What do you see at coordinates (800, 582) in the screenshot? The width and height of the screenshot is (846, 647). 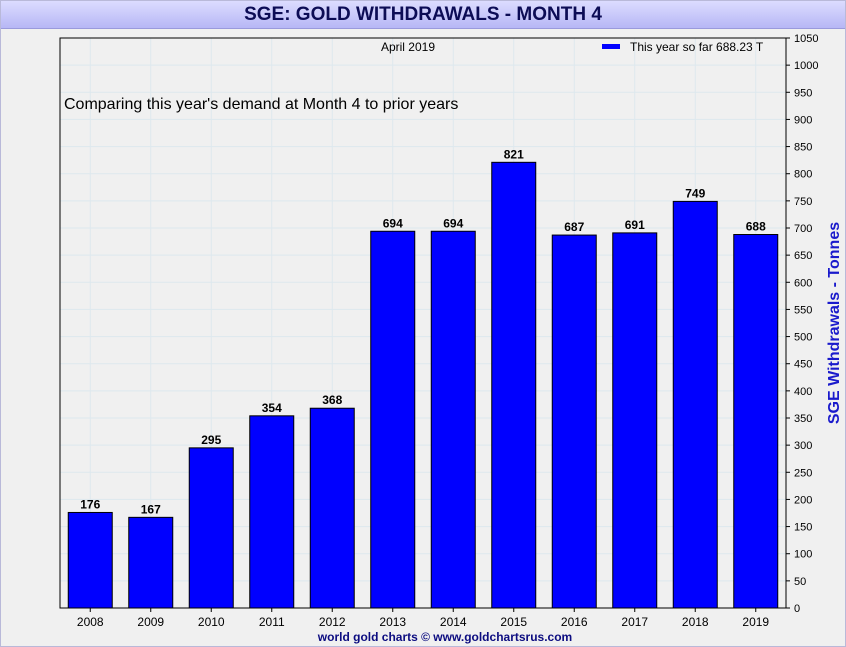 I see `y-tick-label: 50` at bounding box center [800, 582].